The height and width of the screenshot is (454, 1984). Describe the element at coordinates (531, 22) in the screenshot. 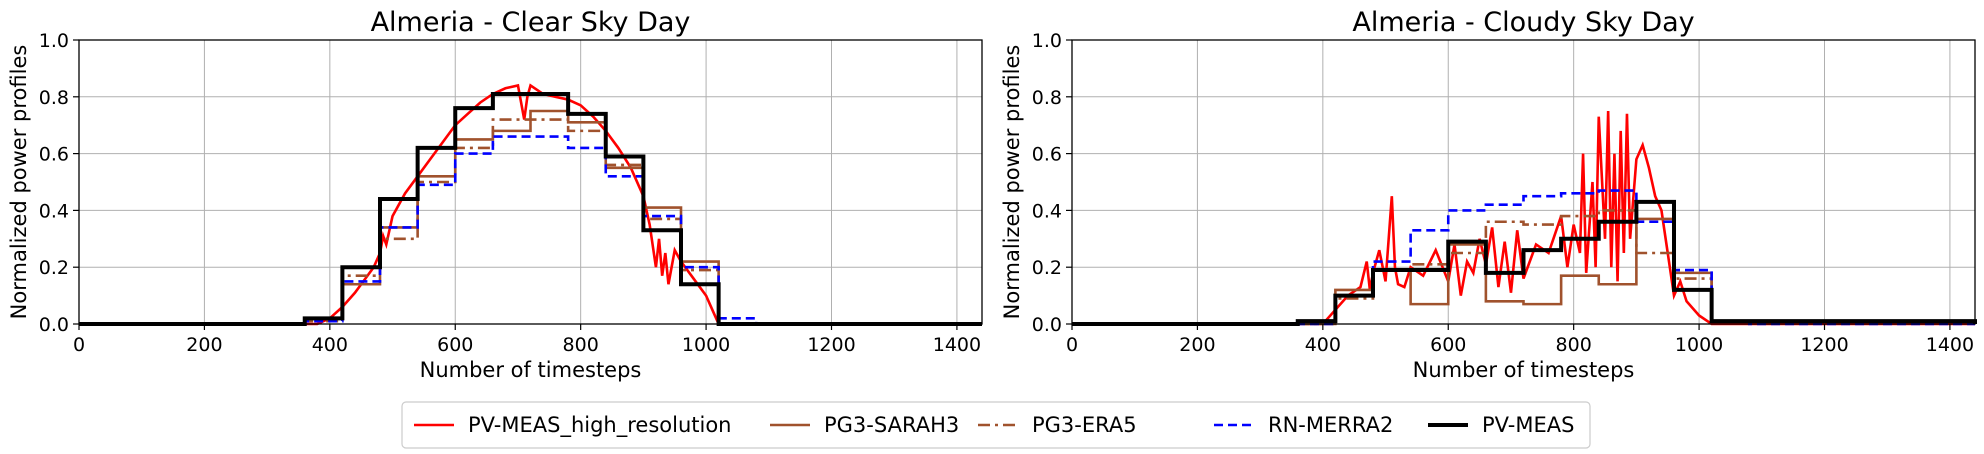

I see `chart-title: Almeria - Clear Sky Day` at that location.